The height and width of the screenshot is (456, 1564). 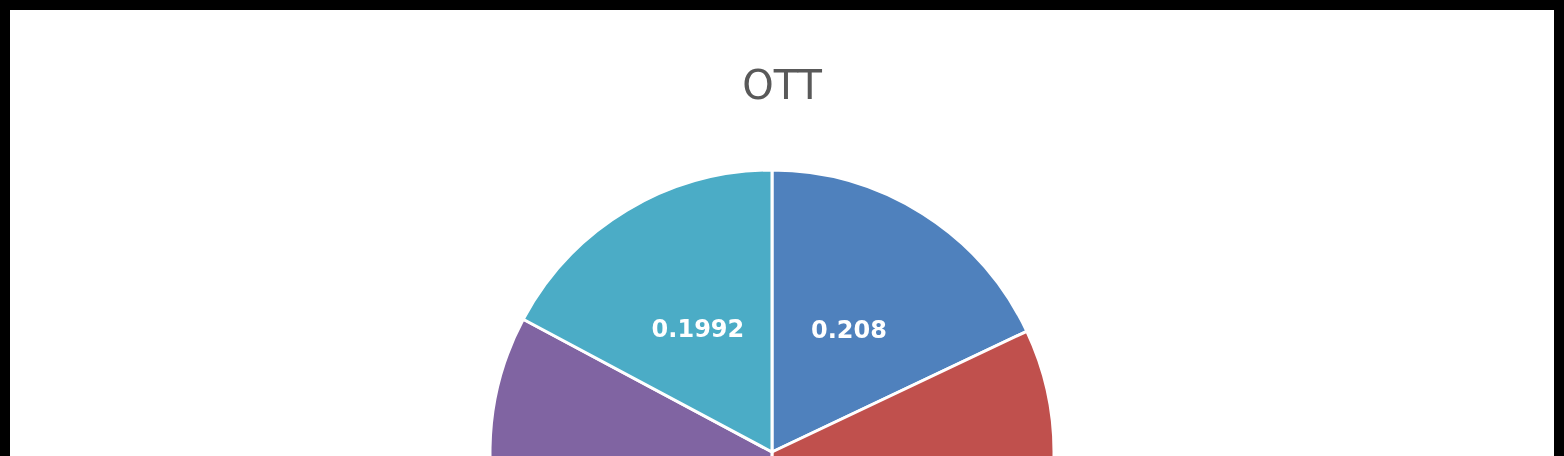 I want to click on data-label: 0.1992, so click(x=698, y=328).